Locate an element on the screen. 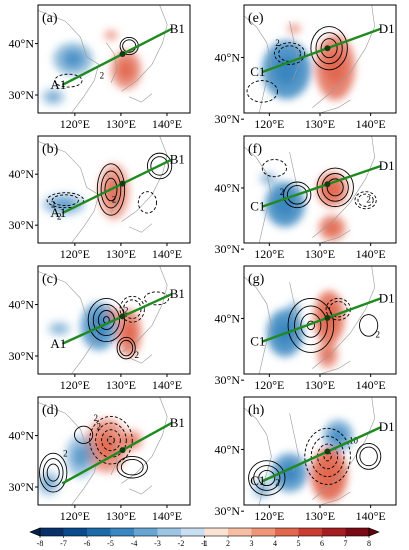  colorbar-tick-label: 2 is located at coordinates (228, 543).